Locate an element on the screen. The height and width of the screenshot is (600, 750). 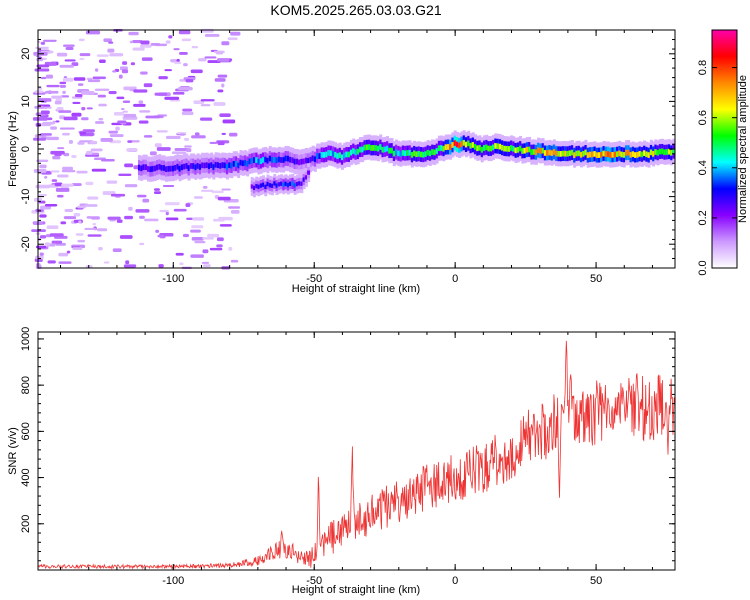
y-tick-label: -20 is located at coordinates (26, 244).